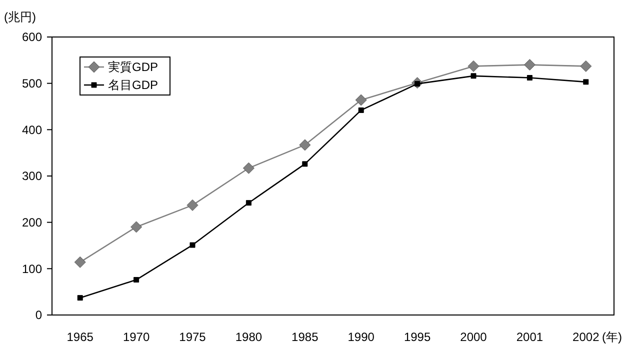 Image resolution: width=629 pixels, height=350 pixels. What do you see at coordinates (474, 337) in the screenshot?
I see `x-tick-label: 2000` at bounding box center [474, 337].